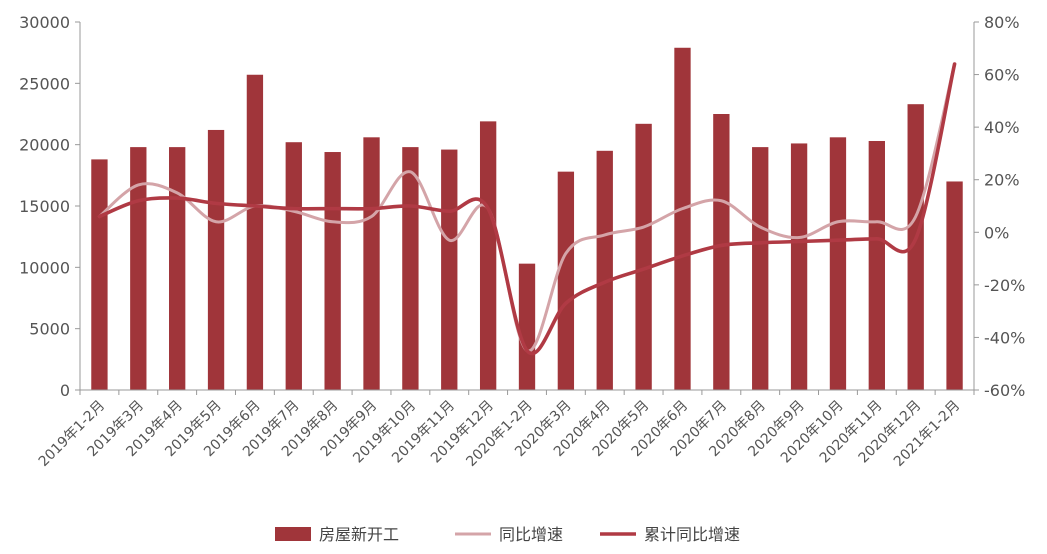 Image resolution: width=1047 pixels, height=554 pixels. Describe the element at coordinates (44, 145) in the screenshot. I see `y-left-tick-label: 20000` at that location.